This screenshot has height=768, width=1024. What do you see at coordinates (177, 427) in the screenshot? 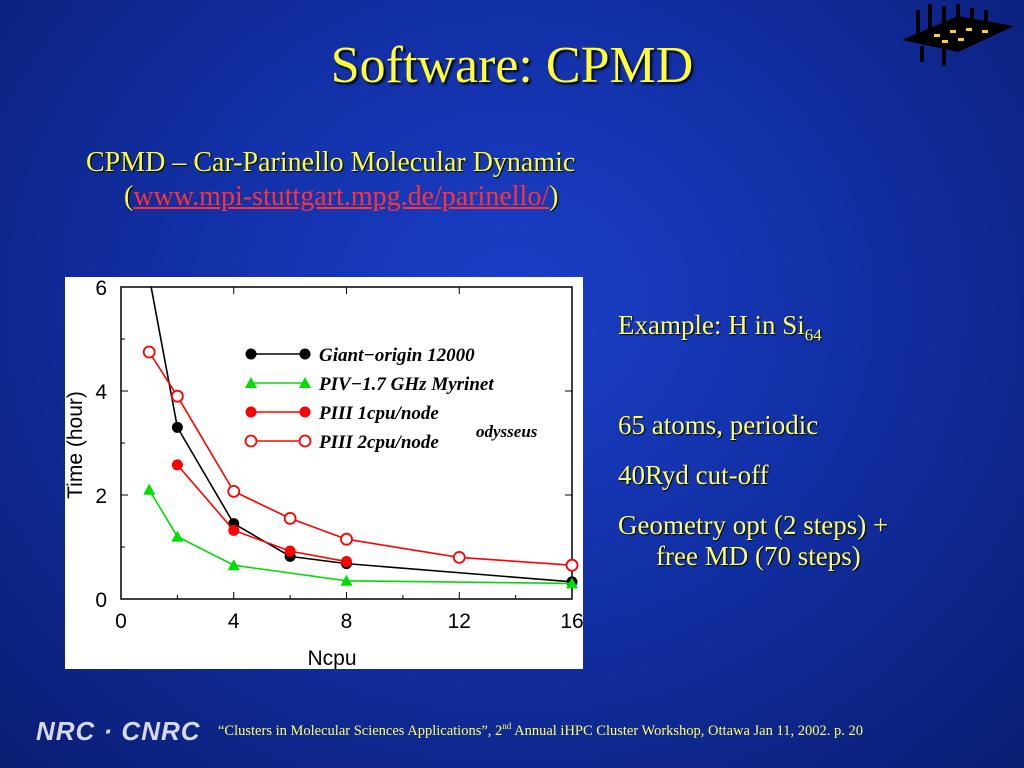
I see `series-0-point` at bounding box center [177, 427].